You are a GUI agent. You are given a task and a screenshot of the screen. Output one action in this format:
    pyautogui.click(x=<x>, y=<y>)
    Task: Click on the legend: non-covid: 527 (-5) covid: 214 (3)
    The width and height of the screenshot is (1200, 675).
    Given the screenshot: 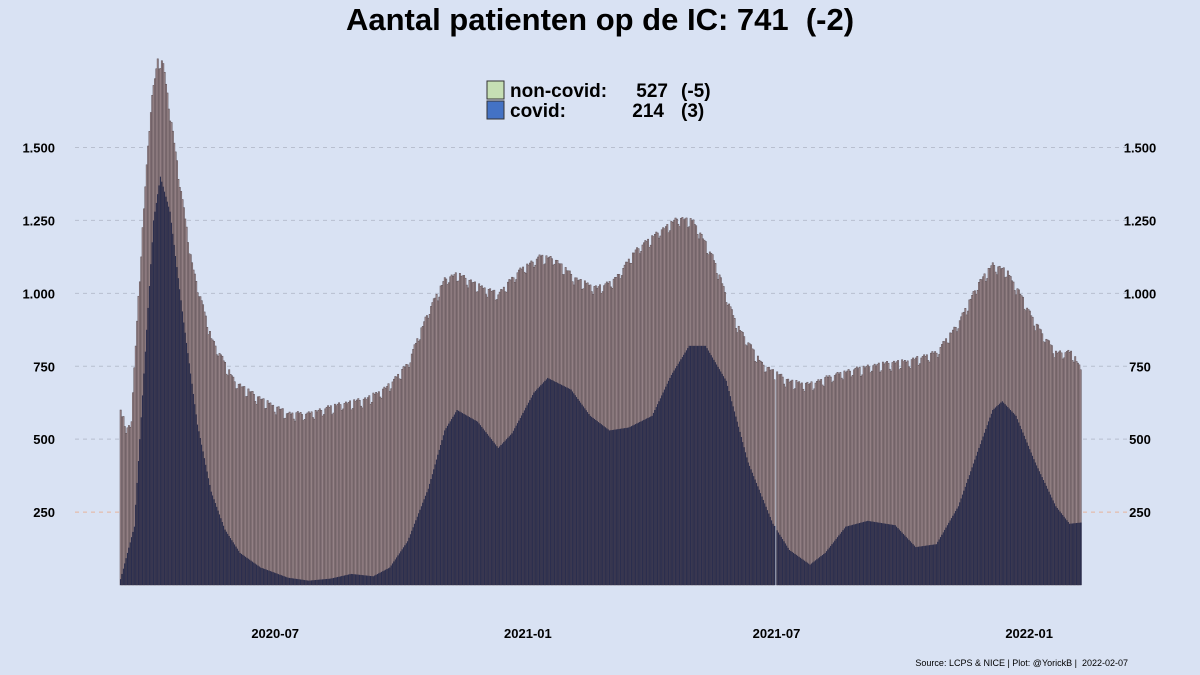 What is the action you would take?
    pyautogui.click(x=598, y=101)
    